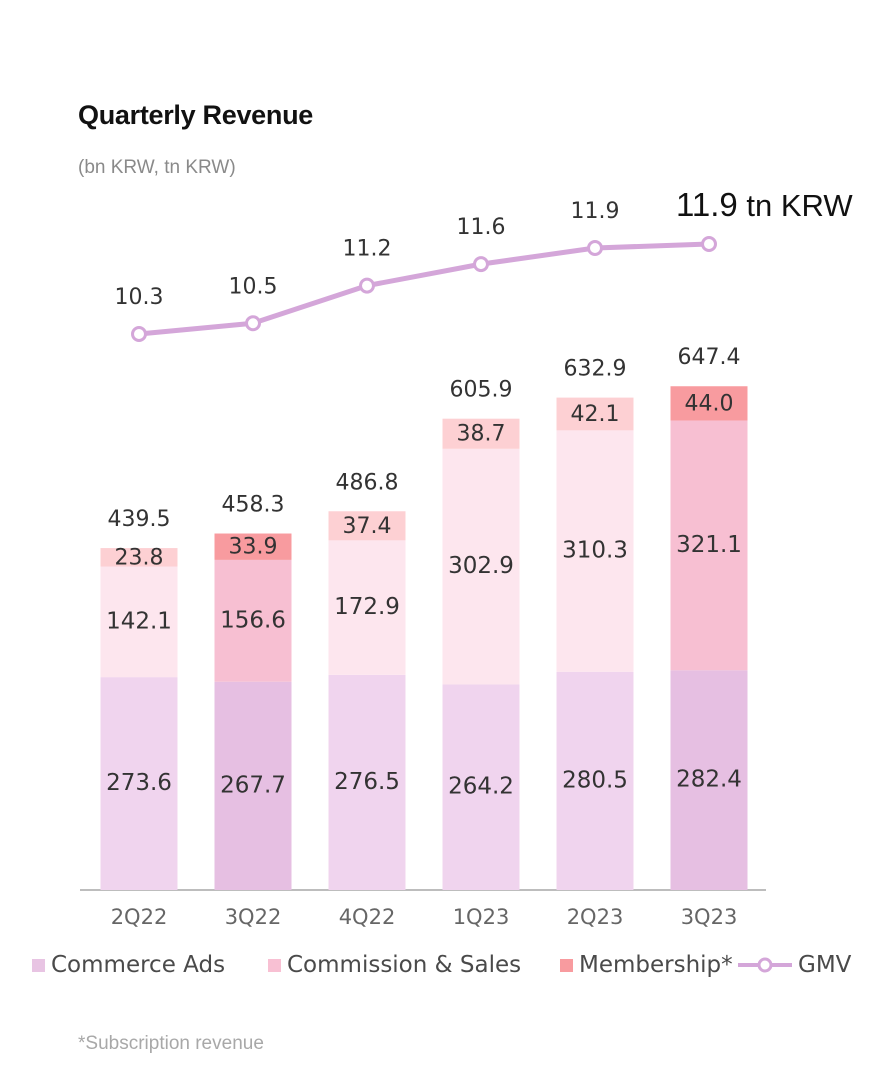  What do you see at coordinates (139, 297) in the screenshot?
I see `gmv-data-label: 10.3` at bounding box center [139, 297].